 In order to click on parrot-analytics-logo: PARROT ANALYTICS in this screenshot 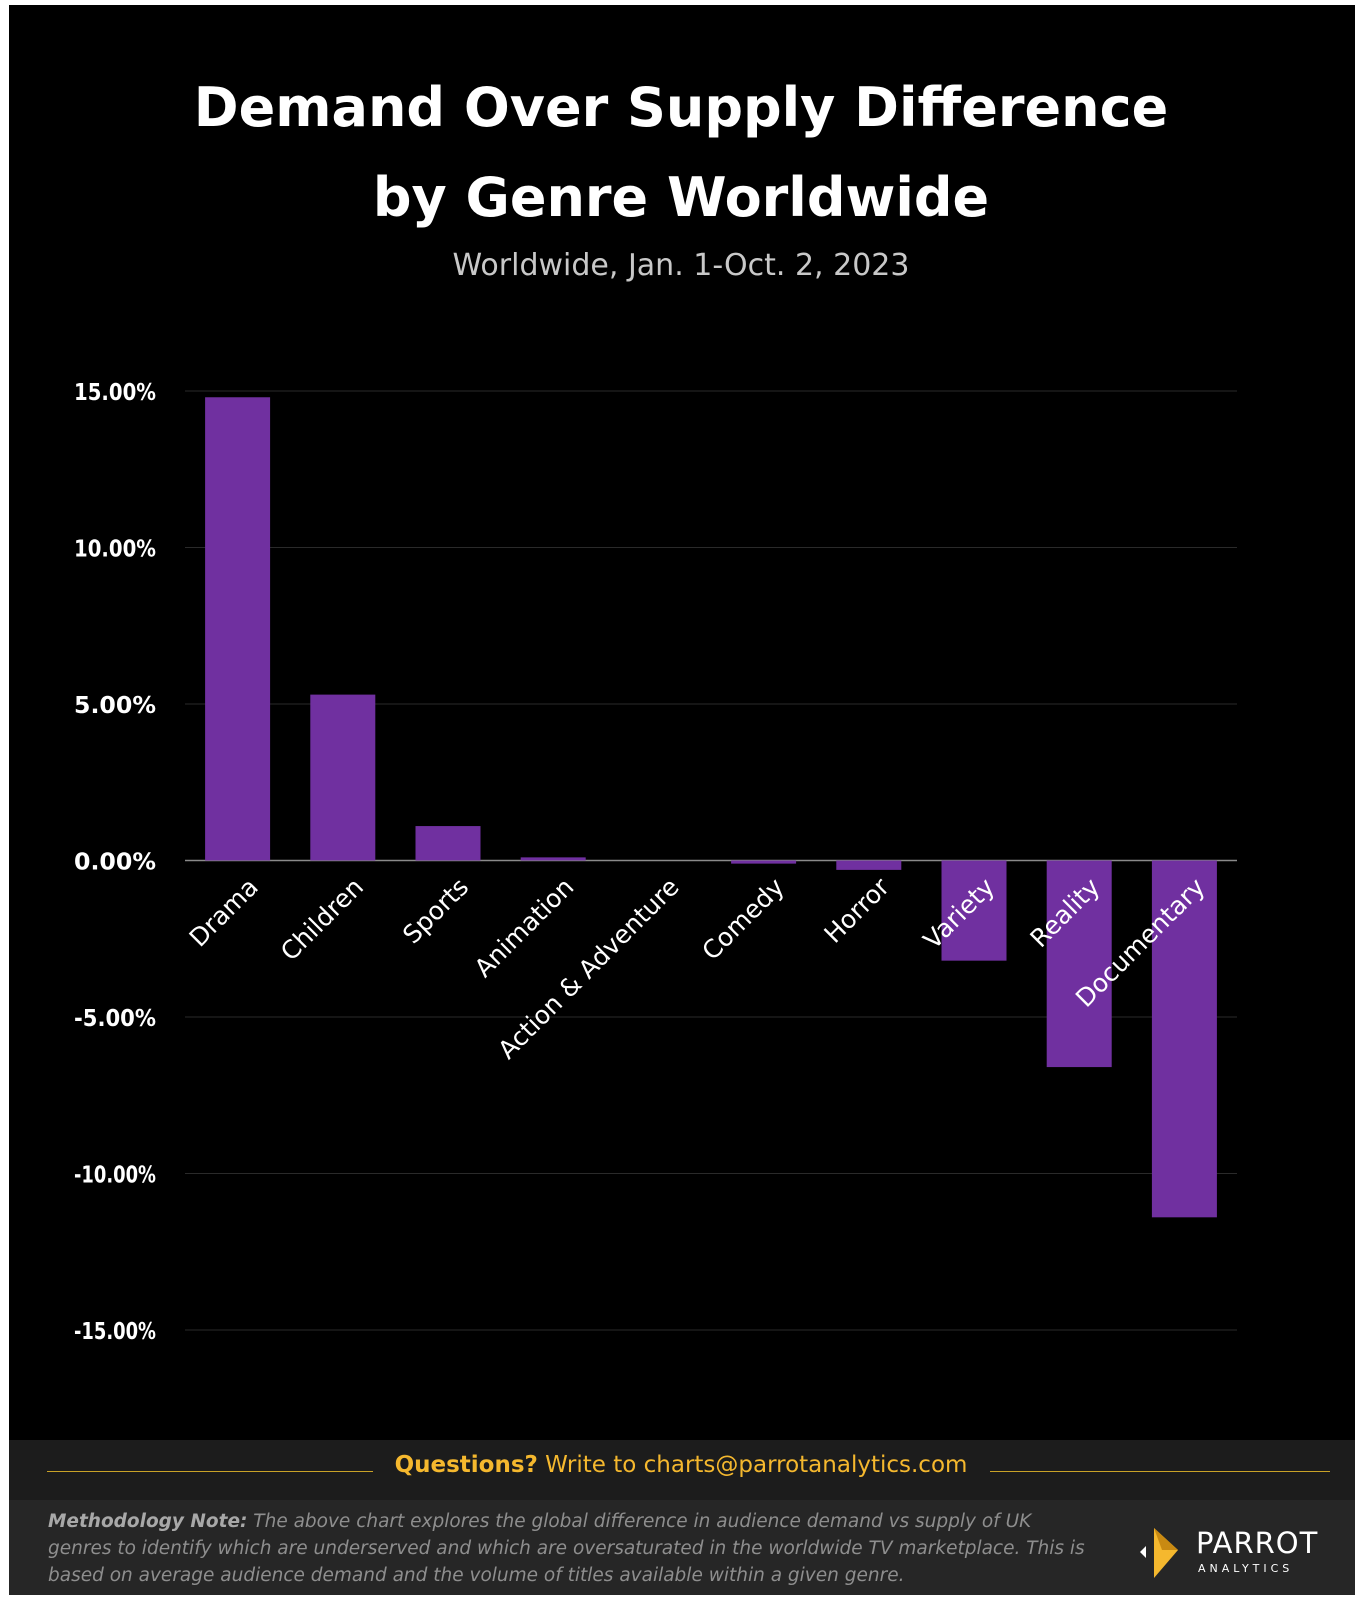, I will do `click(1238, 1552)`.